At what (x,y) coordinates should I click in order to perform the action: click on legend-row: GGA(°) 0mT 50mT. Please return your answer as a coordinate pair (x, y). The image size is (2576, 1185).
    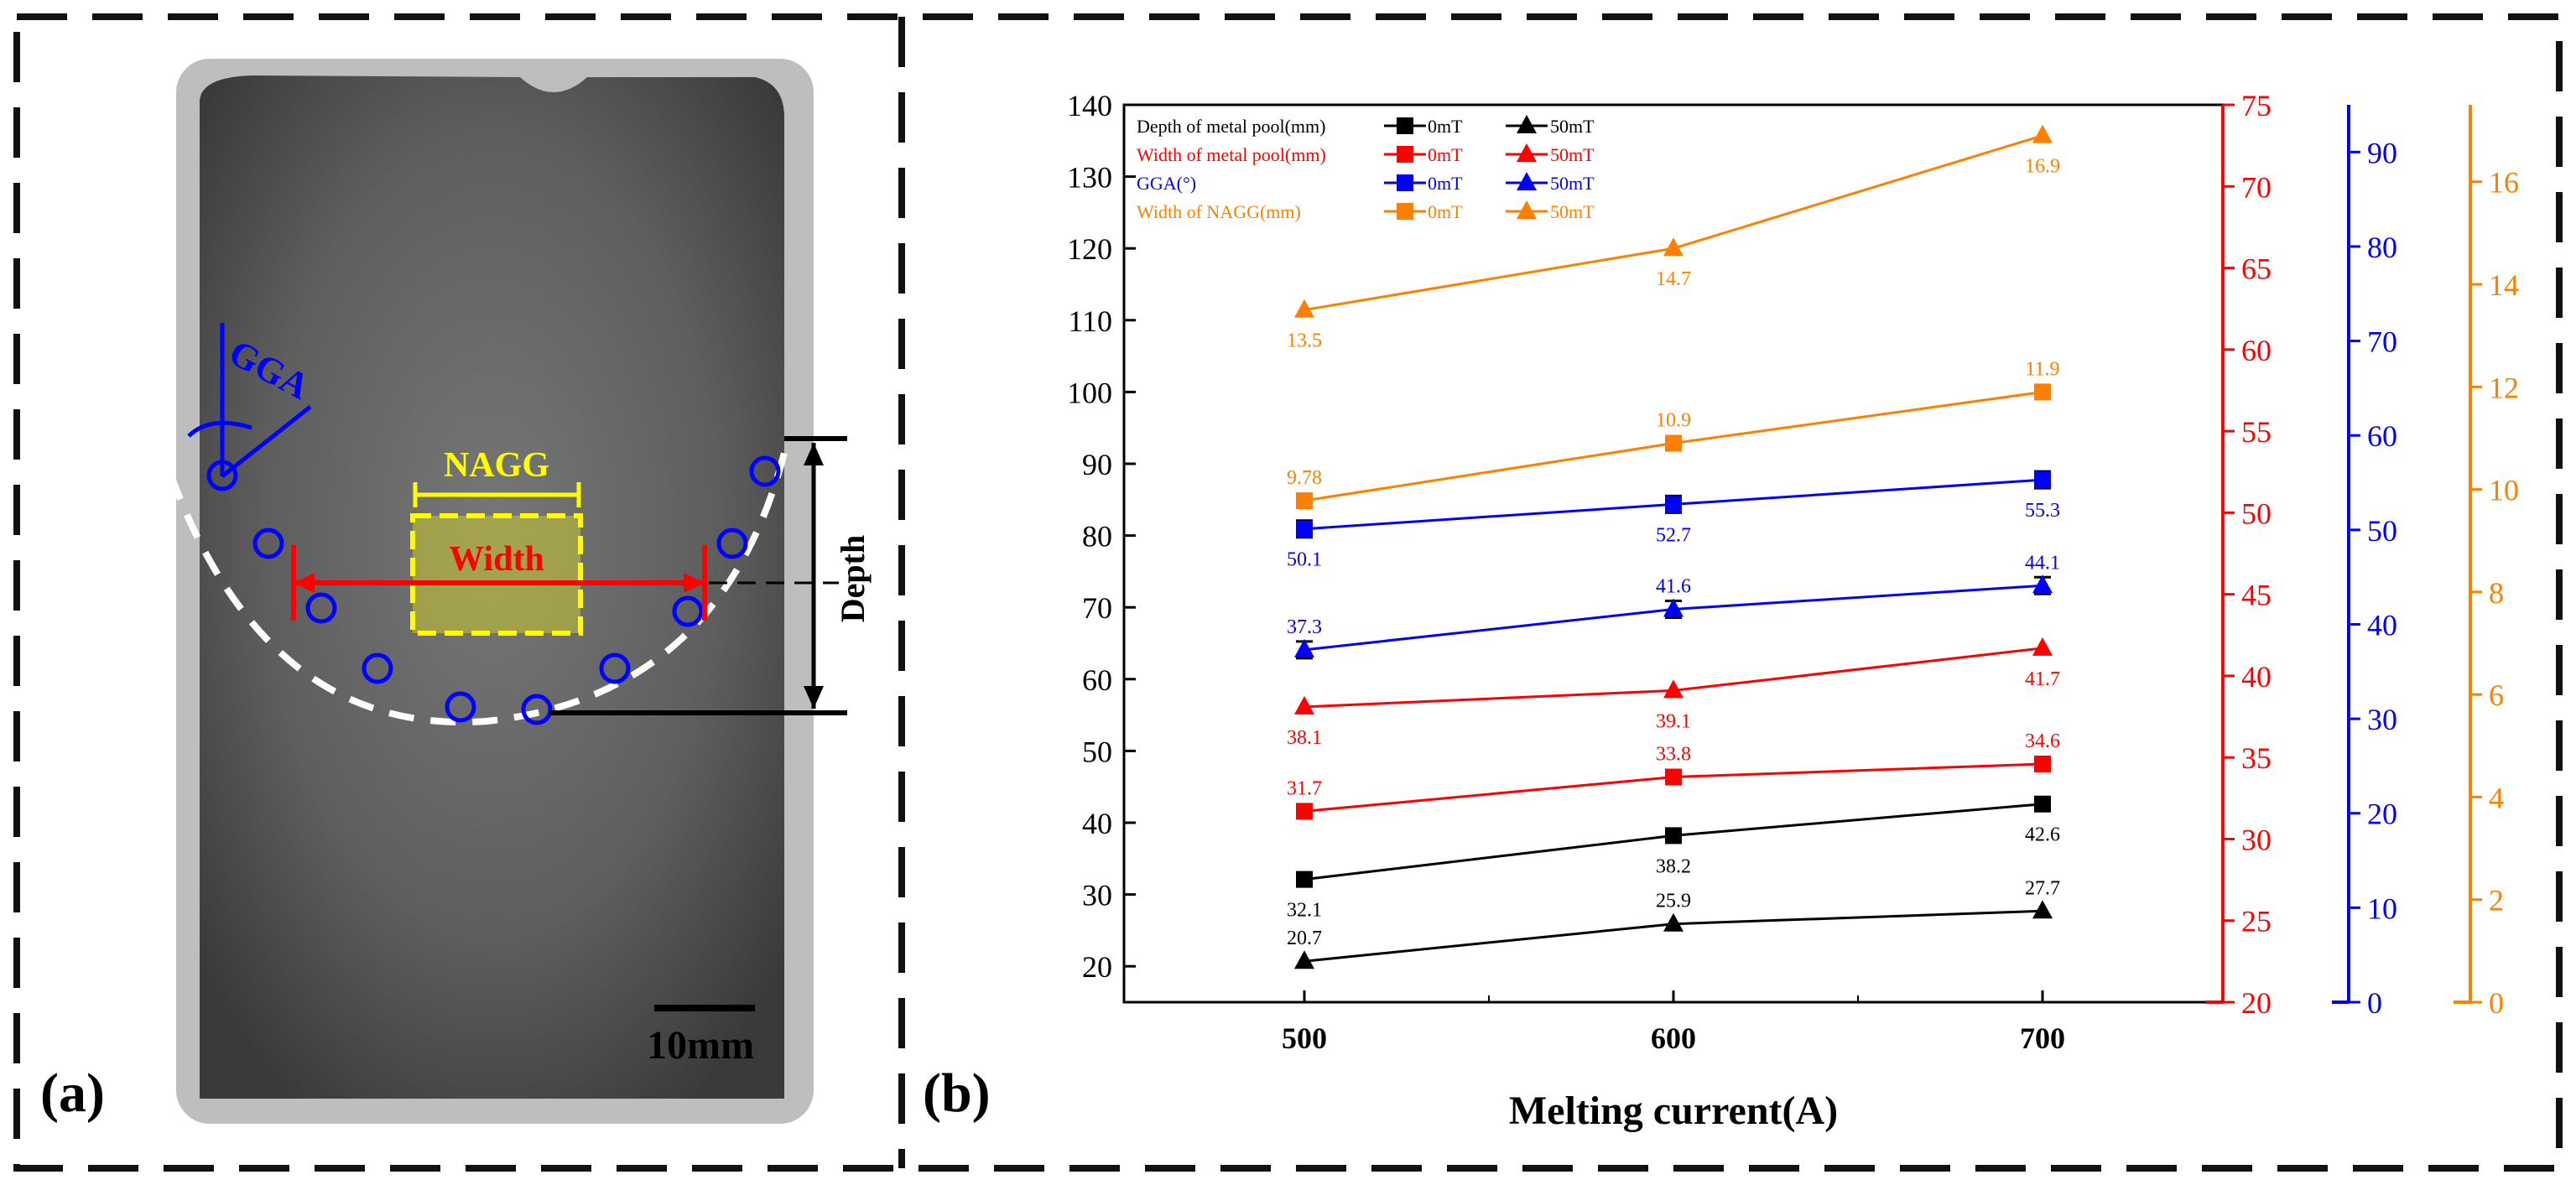
    Looking at the image, I should click on (1366, 183).